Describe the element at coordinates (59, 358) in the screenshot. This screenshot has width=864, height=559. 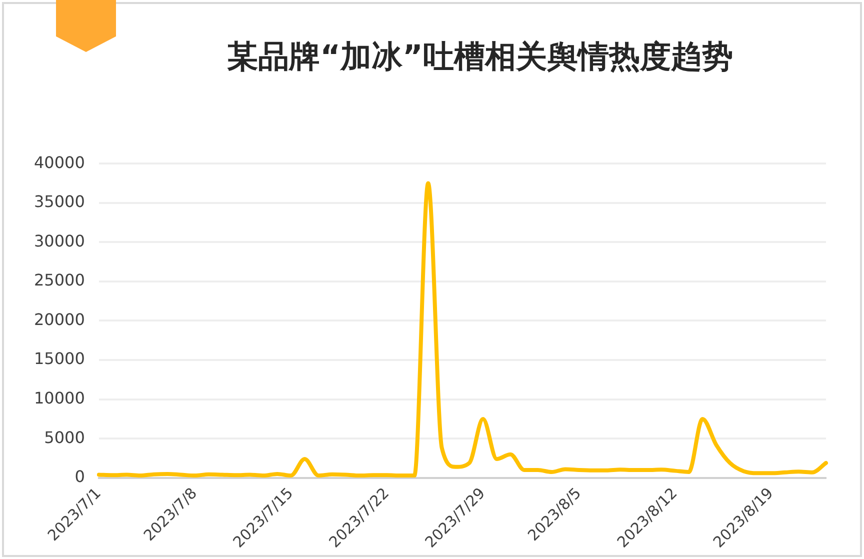
I see `y-tick-label: 15000` at that location.